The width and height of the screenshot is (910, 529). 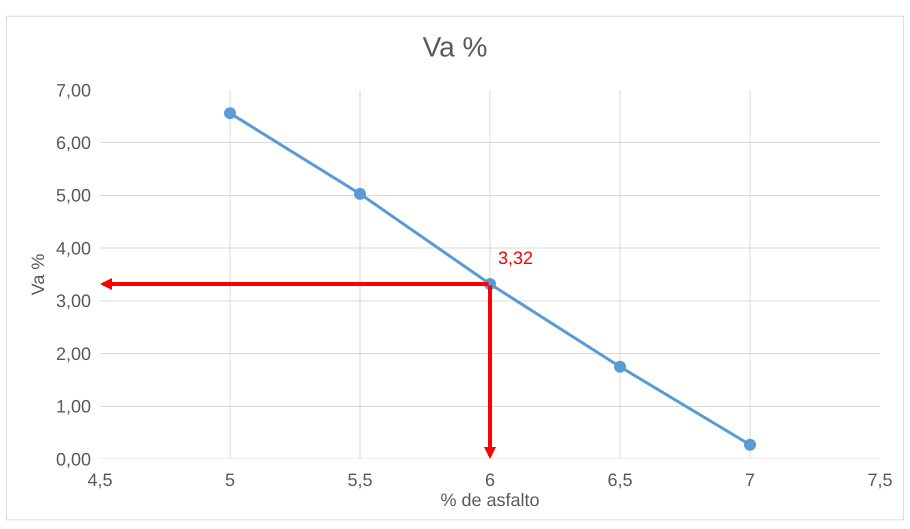 What do you see at coordinates (73, 196) in the screenshot?
I see `y-tick-label: 5,00` at bounding box center [73, 196].